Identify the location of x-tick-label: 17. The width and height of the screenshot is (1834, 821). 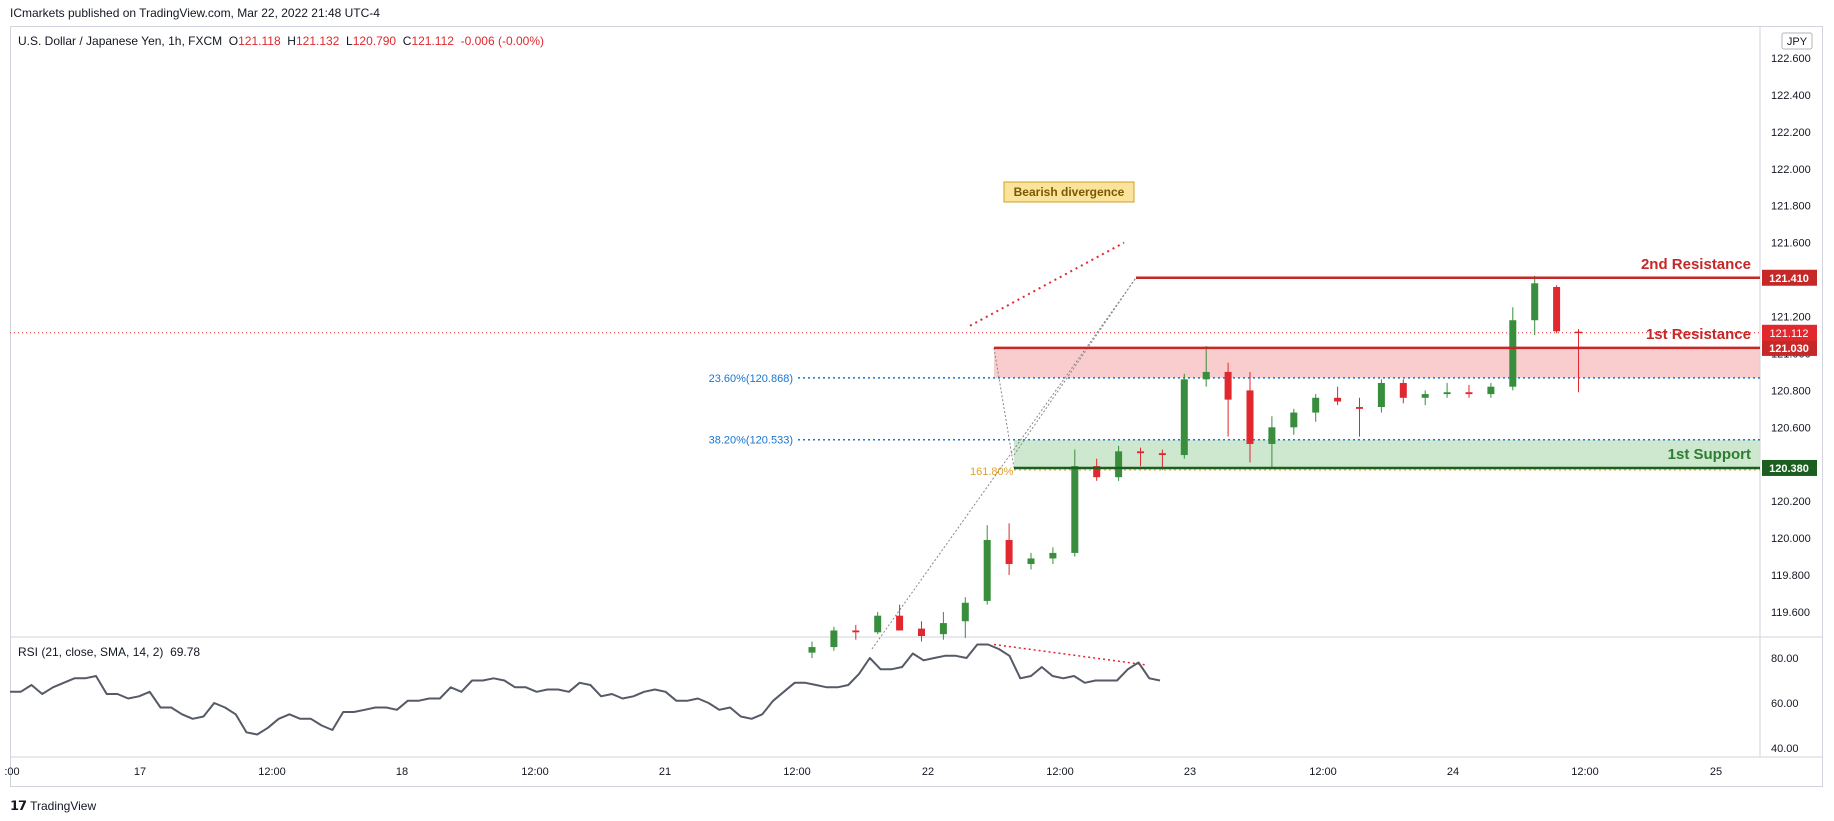
(140, 772).